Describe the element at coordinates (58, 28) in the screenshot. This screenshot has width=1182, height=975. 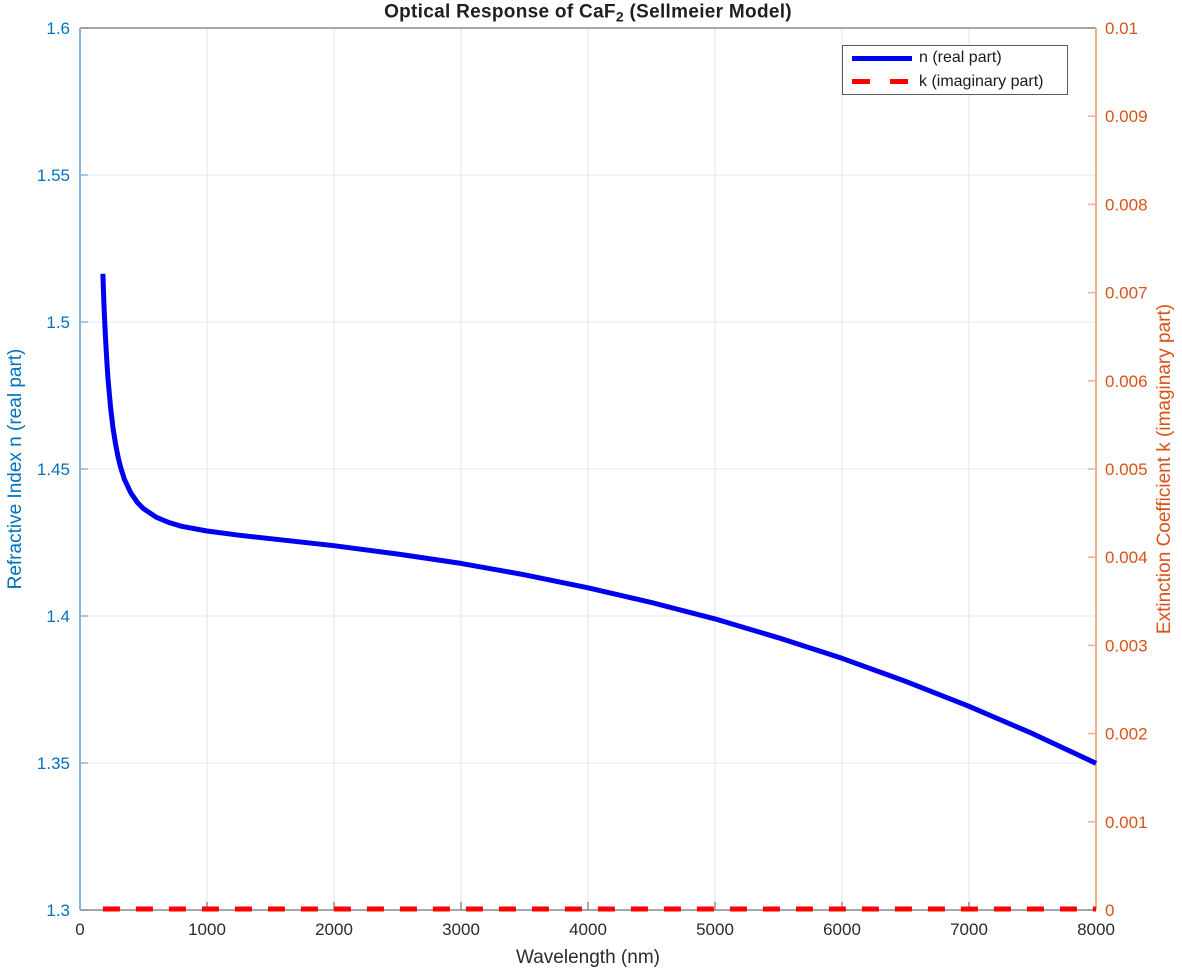
I see `y-left-tick-label: 1.6` at that location.